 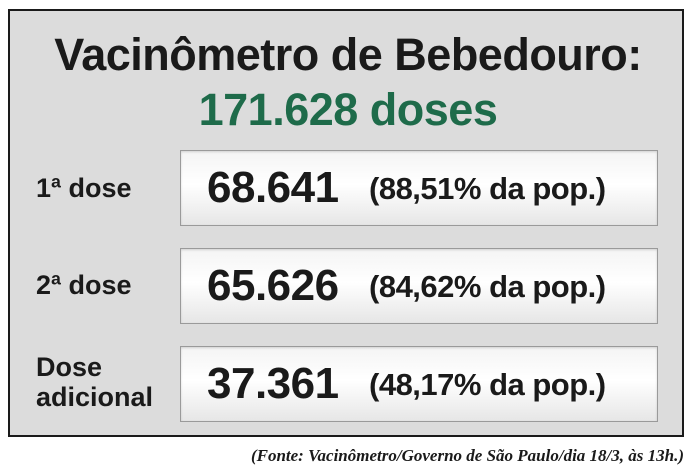 I want to click on value-box-additional-dose: 37.361 (48,17% da pop.), so click(x=419, y=384).